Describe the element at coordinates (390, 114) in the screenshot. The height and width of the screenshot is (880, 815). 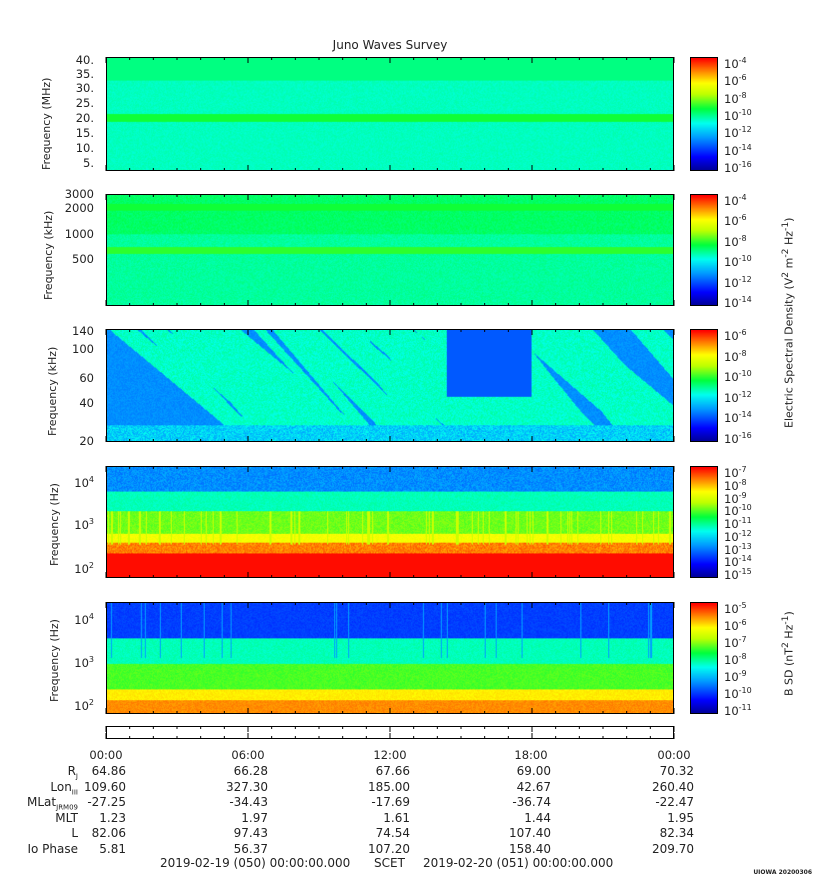
I see `spectrogram-panel-hfr-mhz` at that location.